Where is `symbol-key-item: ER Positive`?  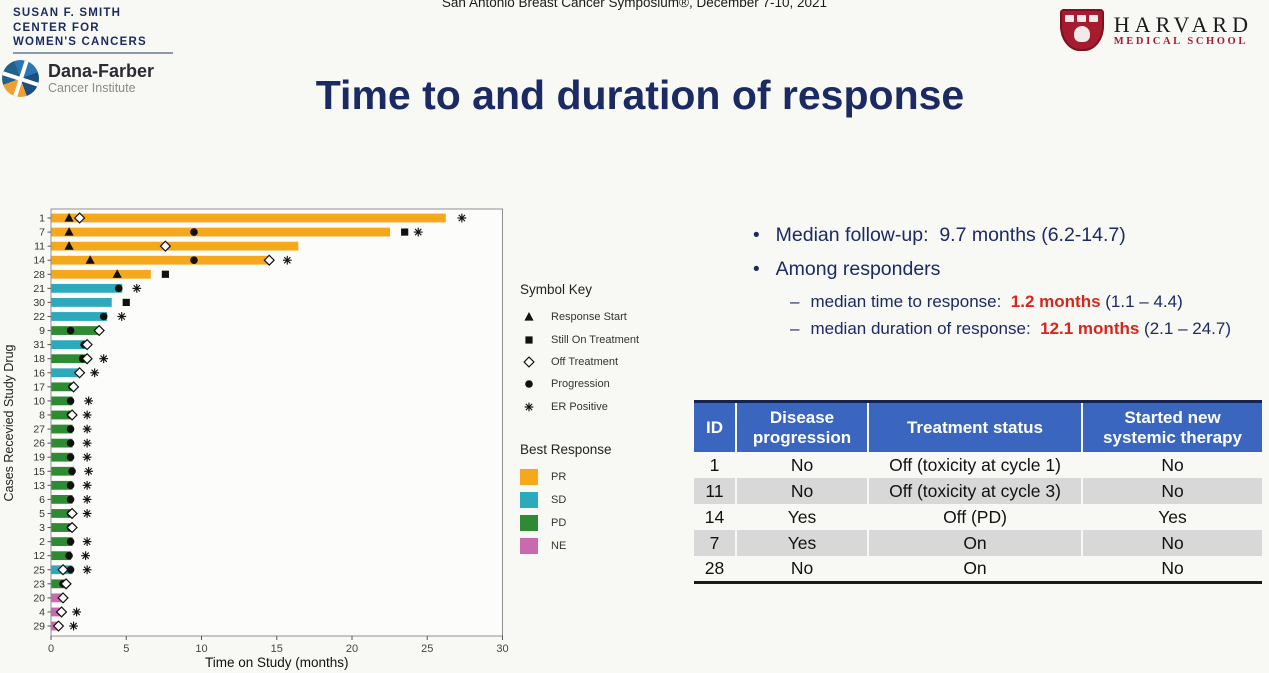 symbol-key-item: ER Positive is located at coordinates (605, 407).